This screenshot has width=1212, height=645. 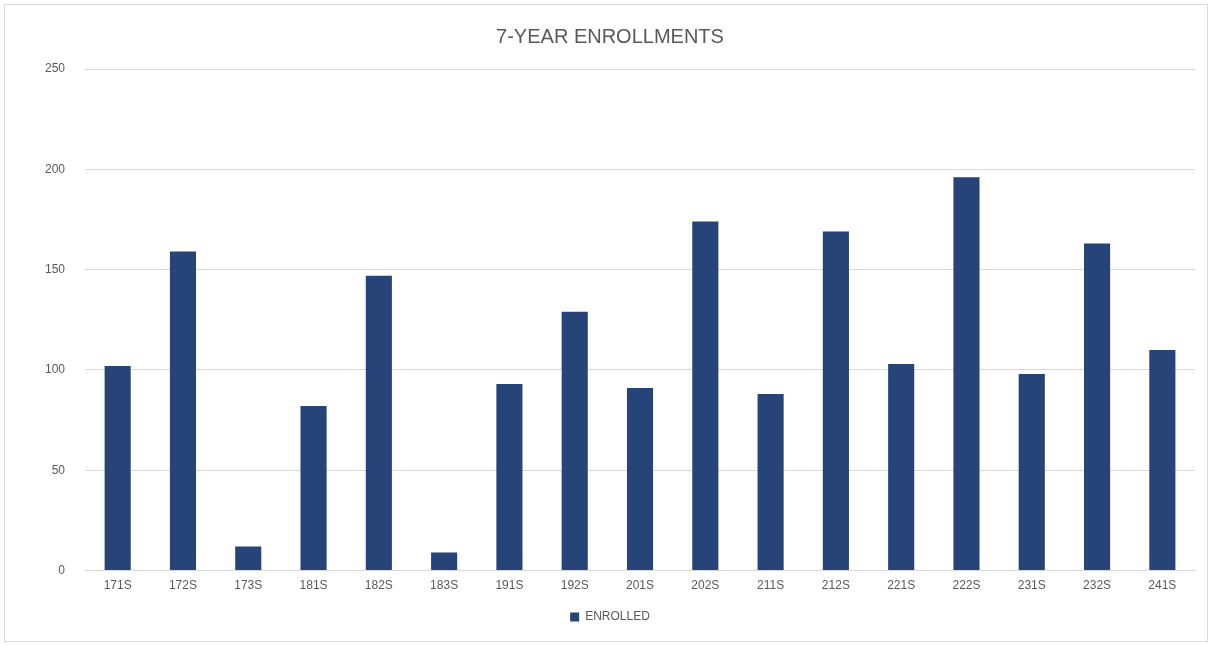 What do you see at coordinates (705, 585) in the screenshot?
I see `x-tick-label: 202S` at bounding box center [705, 585].